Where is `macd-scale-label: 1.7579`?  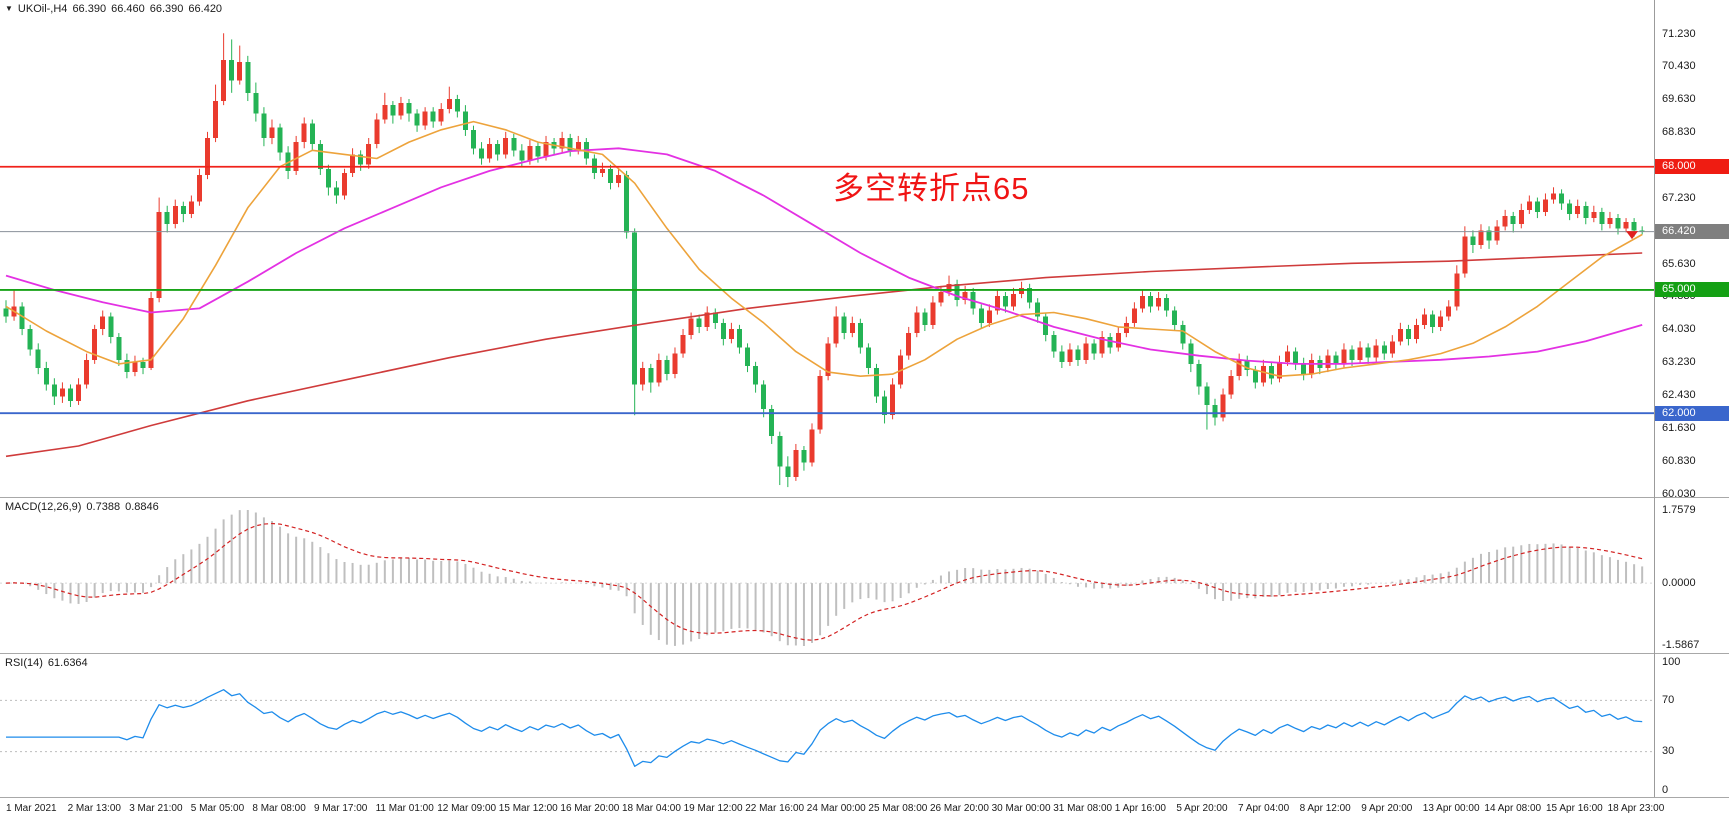
macd-scale-label: 1.7579 is located at coordinates (1679, 510).